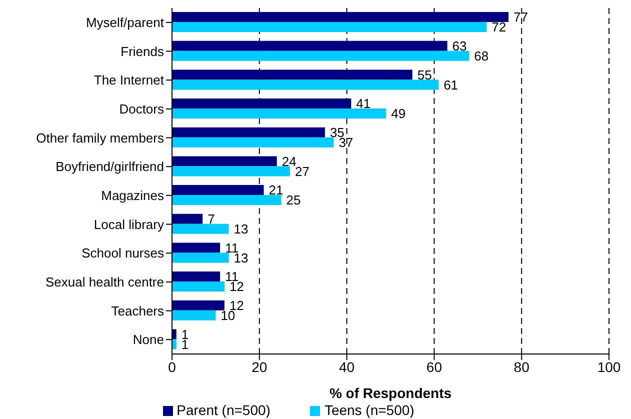 The image size is (631, 419). What do you see at coordinates (424, 74) in the screenshot?
I see `data-label: 55` at bounding box center [424, 74].